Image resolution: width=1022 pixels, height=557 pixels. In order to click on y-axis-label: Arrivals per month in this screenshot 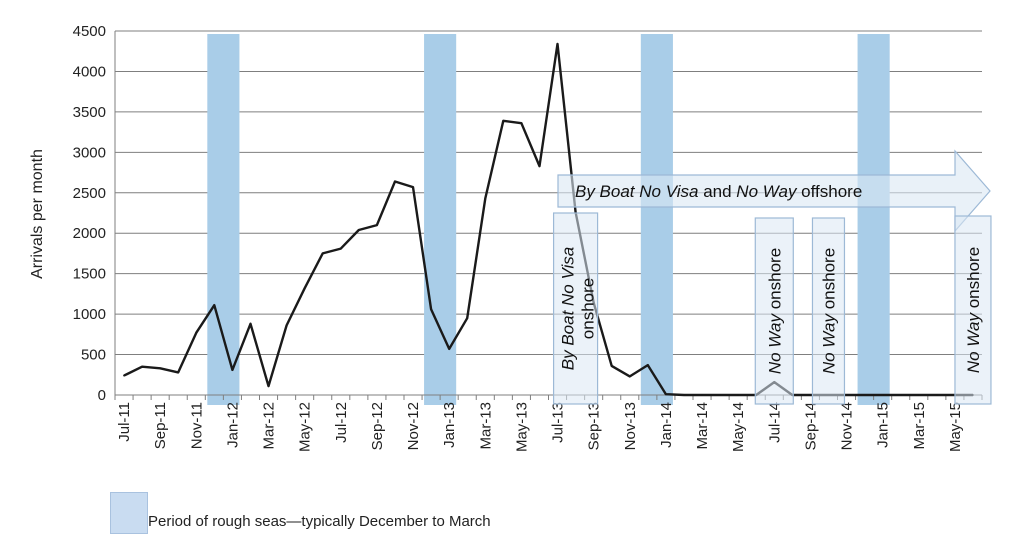, I will do `click(37, 214)`.